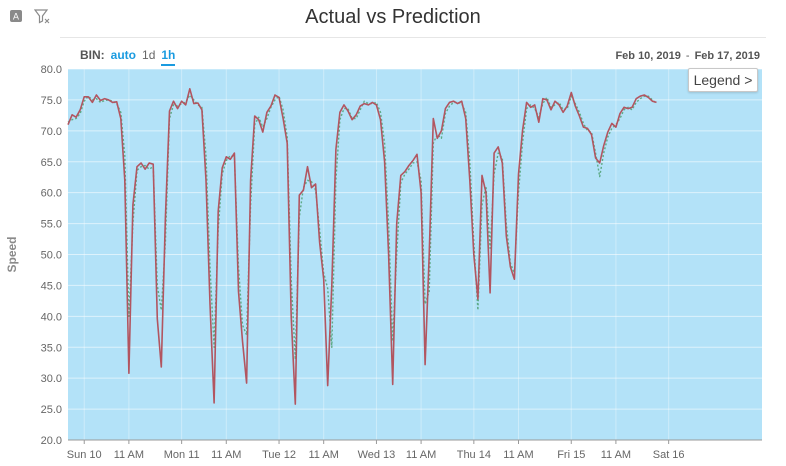  Describe the element at coordinates (51, 256) in the screenshot. I see `y-tick-label: 50.0` at that location.